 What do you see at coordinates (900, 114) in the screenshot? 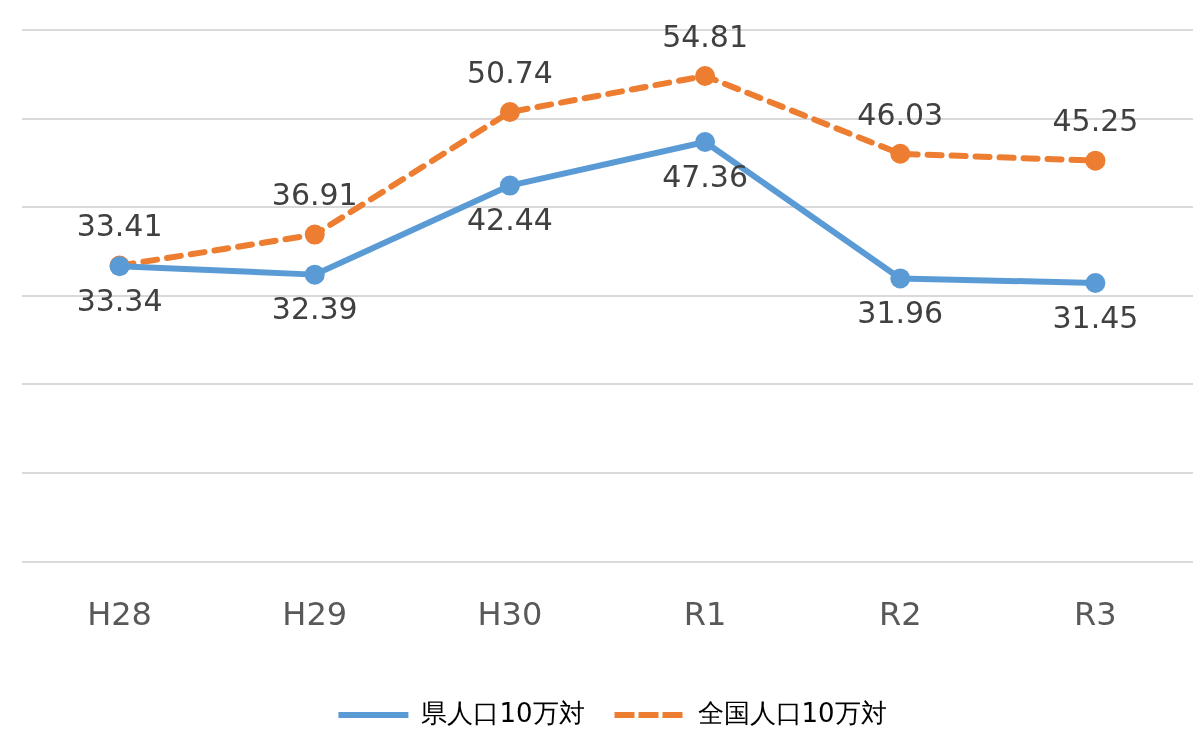
I see `data-label: 46.03` at bounding box center [900, 114].